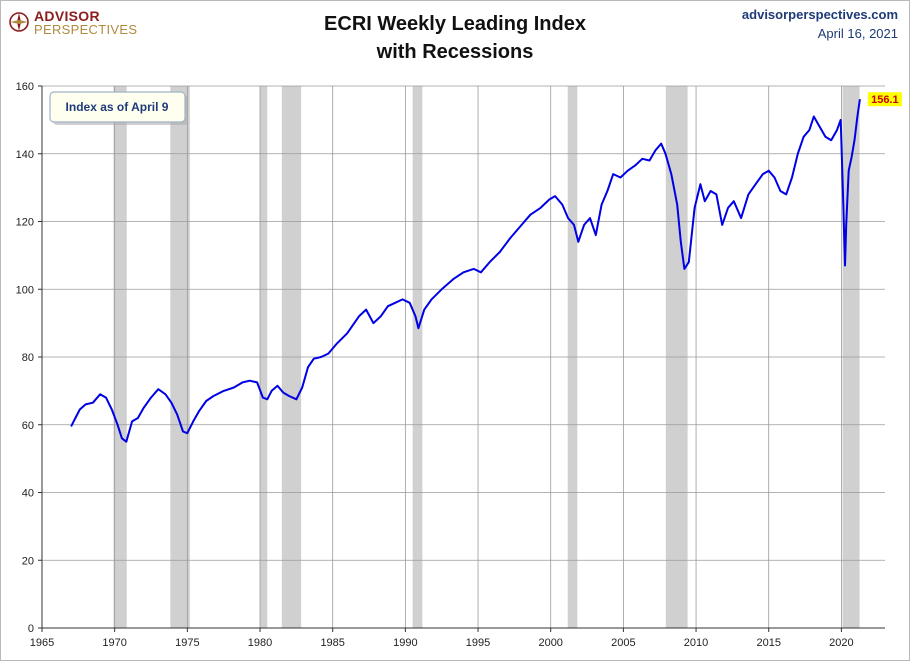 The image size is (910, 661). Describe the element at coordinates (455, 24) in the screenshot. I see `chart-title-line1: ECRI Weekly Leading Index` at that location.